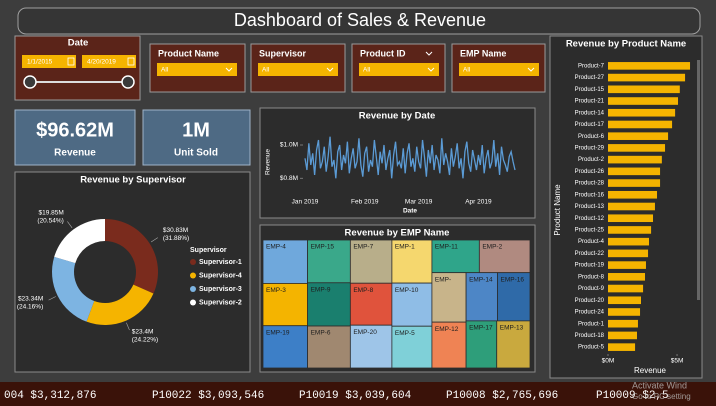  I want to click on tile-label: EMP-11, so click(446, 247).